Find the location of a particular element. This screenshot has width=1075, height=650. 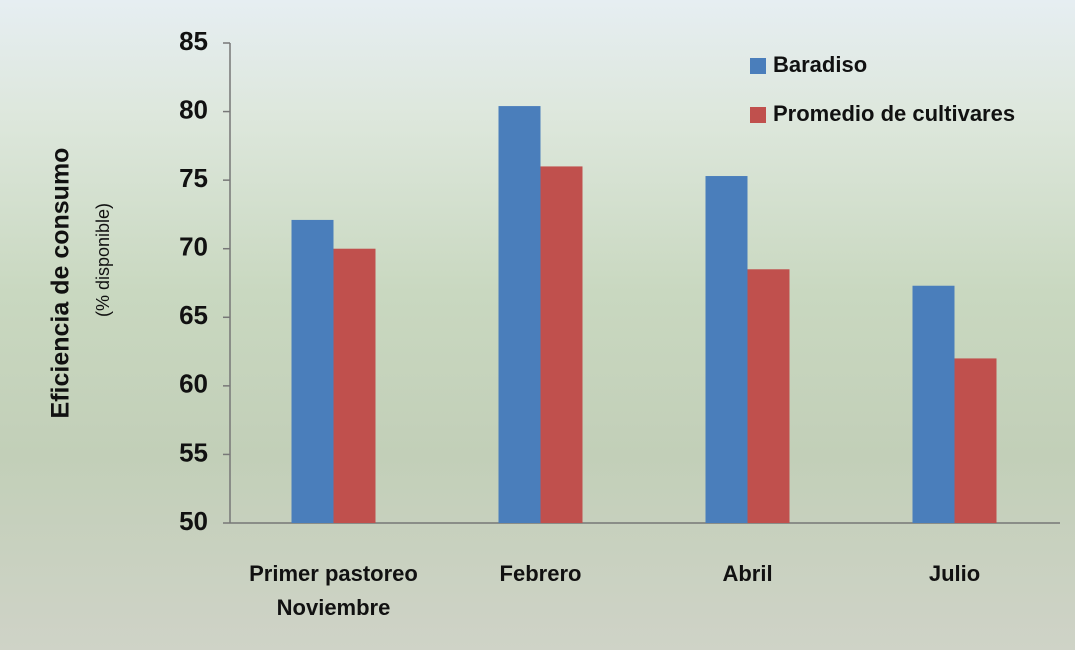

y-axis-title: Eficiencia de consumo is located at coordinates (61, 283).